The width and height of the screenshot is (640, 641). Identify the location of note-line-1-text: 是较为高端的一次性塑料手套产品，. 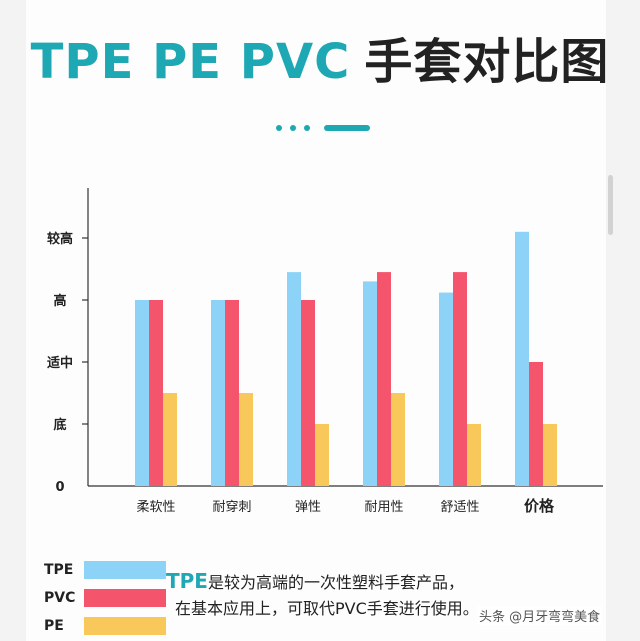
(335, 582).